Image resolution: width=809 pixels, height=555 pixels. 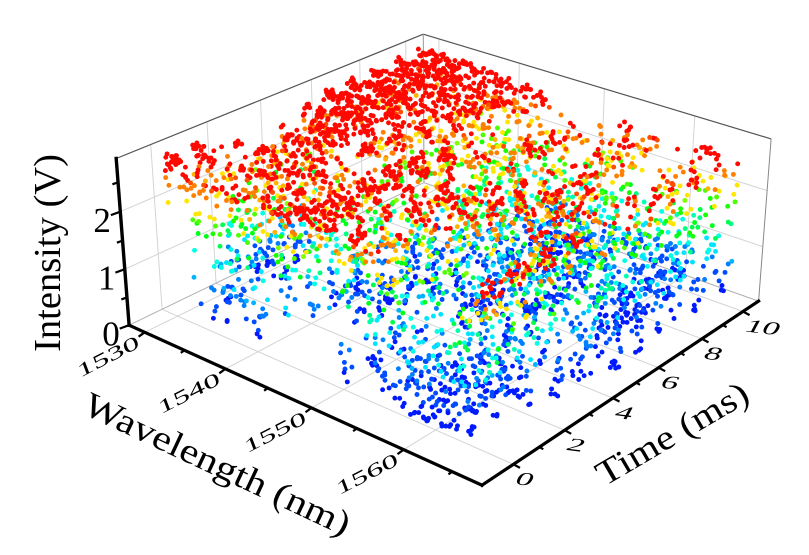 What do you see at coordinates (763, 328) in the screenshot?
I see `svg-text: 10` at bounding box center [763, 328].